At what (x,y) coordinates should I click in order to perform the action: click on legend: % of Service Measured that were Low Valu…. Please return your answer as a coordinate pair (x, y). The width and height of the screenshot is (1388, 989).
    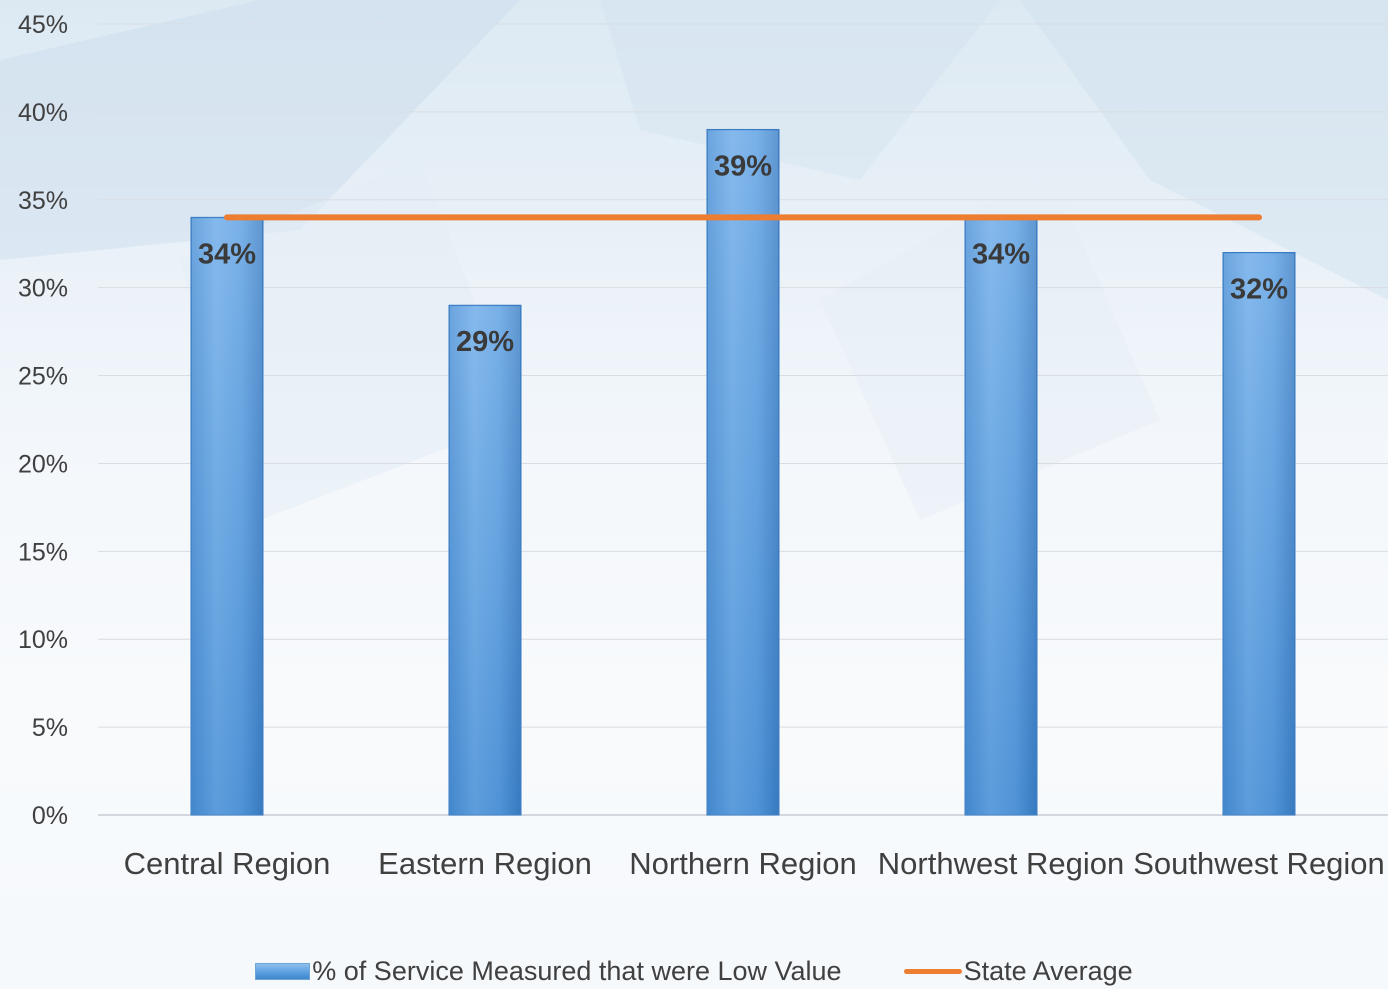
    Looking at the image, I should click on (694, 971).